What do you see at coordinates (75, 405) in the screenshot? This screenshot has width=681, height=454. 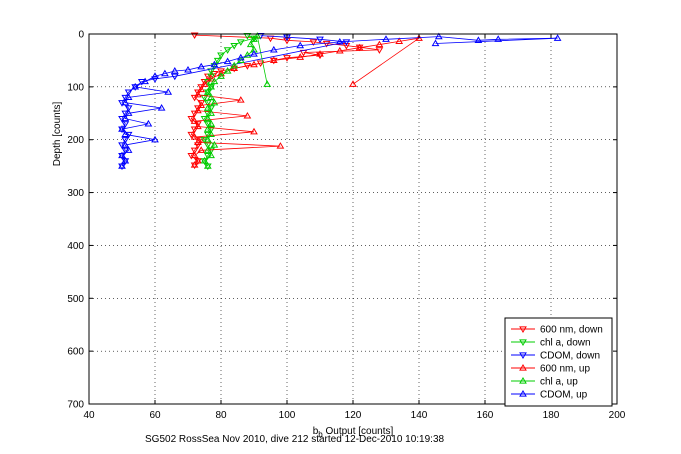 I see `y-tick-label: 700` at bounding box center [75, 405].